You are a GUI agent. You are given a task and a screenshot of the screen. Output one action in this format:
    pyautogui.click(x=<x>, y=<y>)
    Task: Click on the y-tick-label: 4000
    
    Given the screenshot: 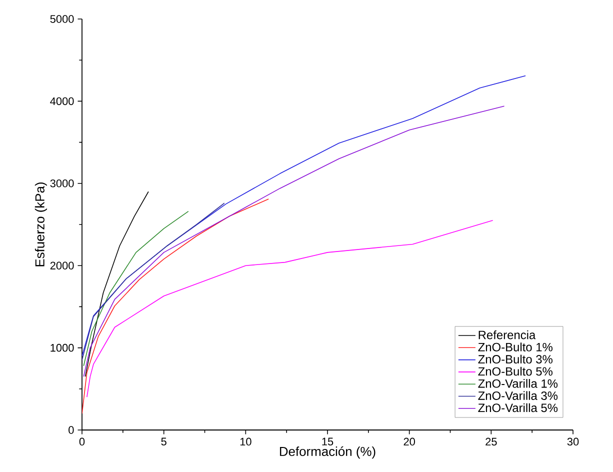 What is the action you would take?
    pyautogui.click(x=62, y=101)
    